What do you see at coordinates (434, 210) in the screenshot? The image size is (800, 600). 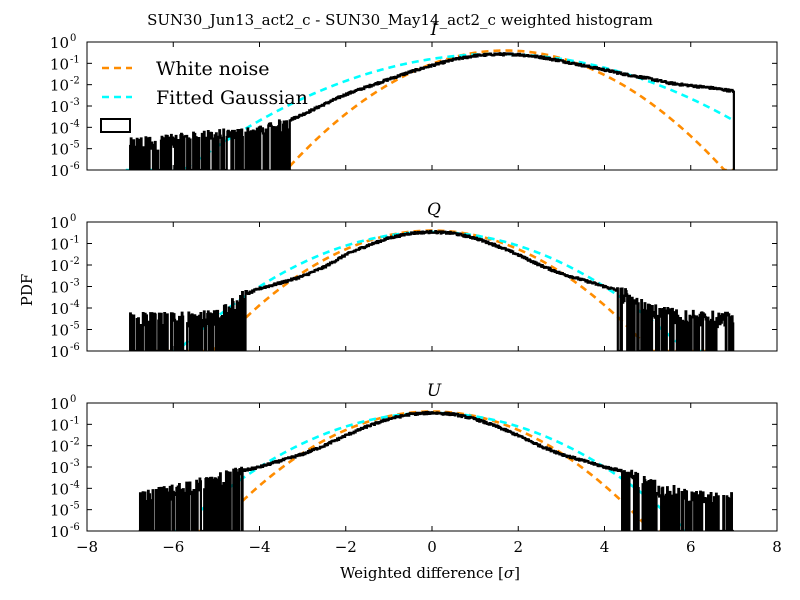 I see `panel-title: Q` at bounding box center [434, 210].